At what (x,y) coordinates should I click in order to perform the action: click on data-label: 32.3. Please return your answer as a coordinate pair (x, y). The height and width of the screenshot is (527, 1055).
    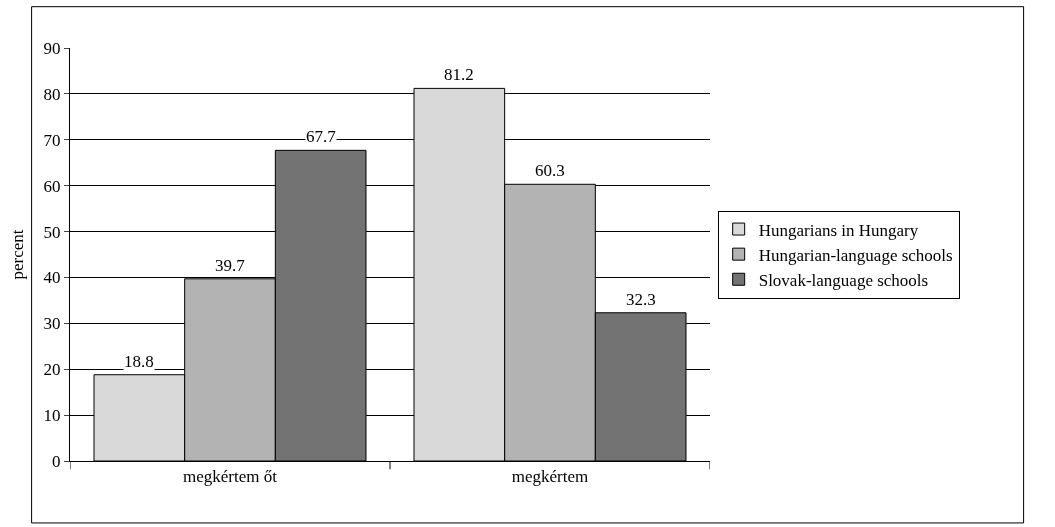
    Looking at the image, I should click on (641, 299).